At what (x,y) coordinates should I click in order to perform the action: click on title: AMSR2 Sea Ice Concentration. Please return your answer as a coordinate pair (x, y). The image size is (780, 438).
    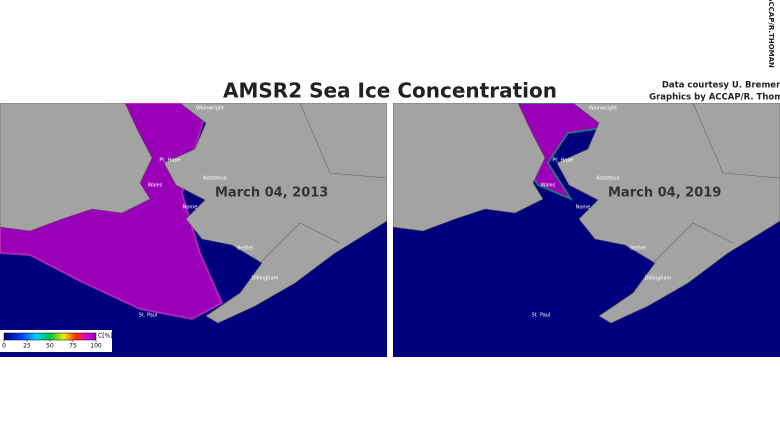
    Looking at the image, I should click on (390, 91).